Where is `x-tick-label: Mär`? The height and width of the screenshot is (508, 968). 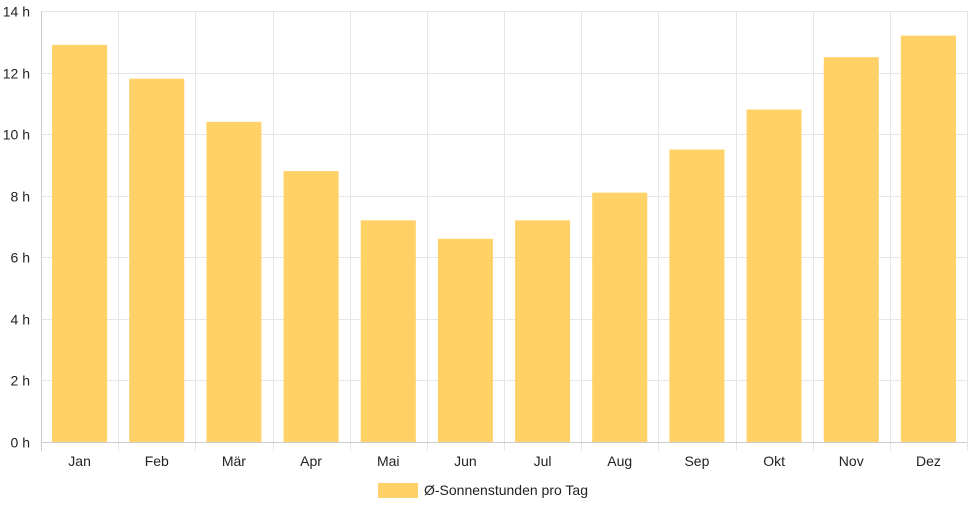 x-tick-label: Mär is located at coordinates (234, 461).